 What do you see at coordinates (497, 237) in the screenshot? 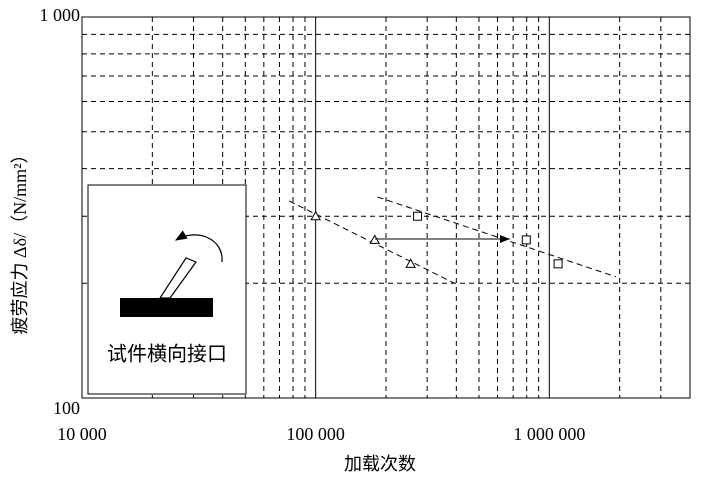
I see `fit-line` at bounding box center [497, 237].